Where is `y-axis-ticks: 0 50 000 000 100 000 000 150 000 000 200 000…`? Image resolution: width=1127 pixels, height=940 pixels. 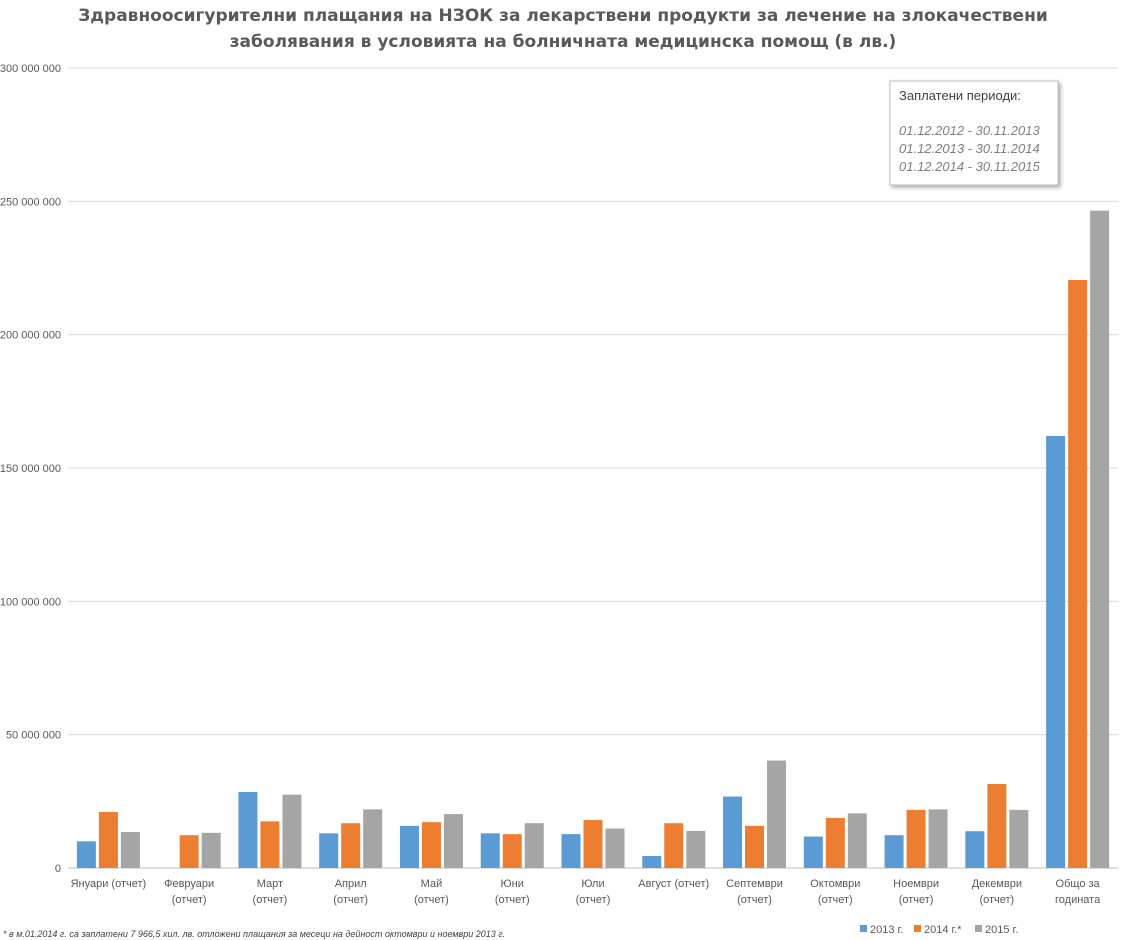 y-axis-ticks: 0 50 000 000 100 000 000 150 000 000 200 000… is located at coordinates (30, 469).